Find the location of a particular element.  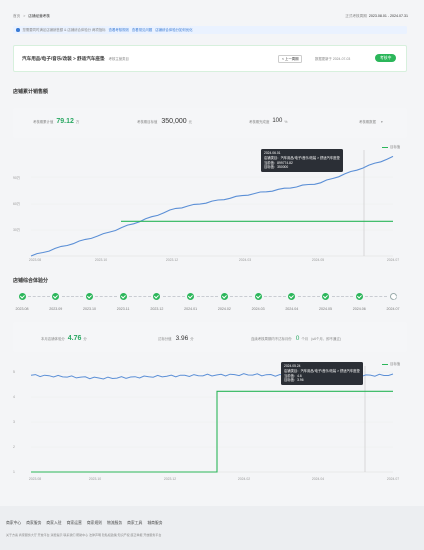

sales-title: 店铺累计销售额 is located at coordinates (31, 92).